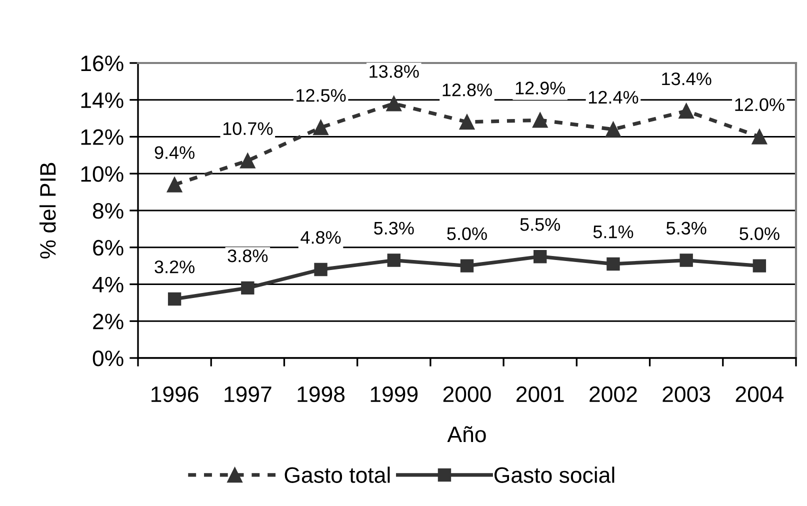 This screenshot has width=807, height=506. I want to click on data-label: 13.8%, so click(394, 71).